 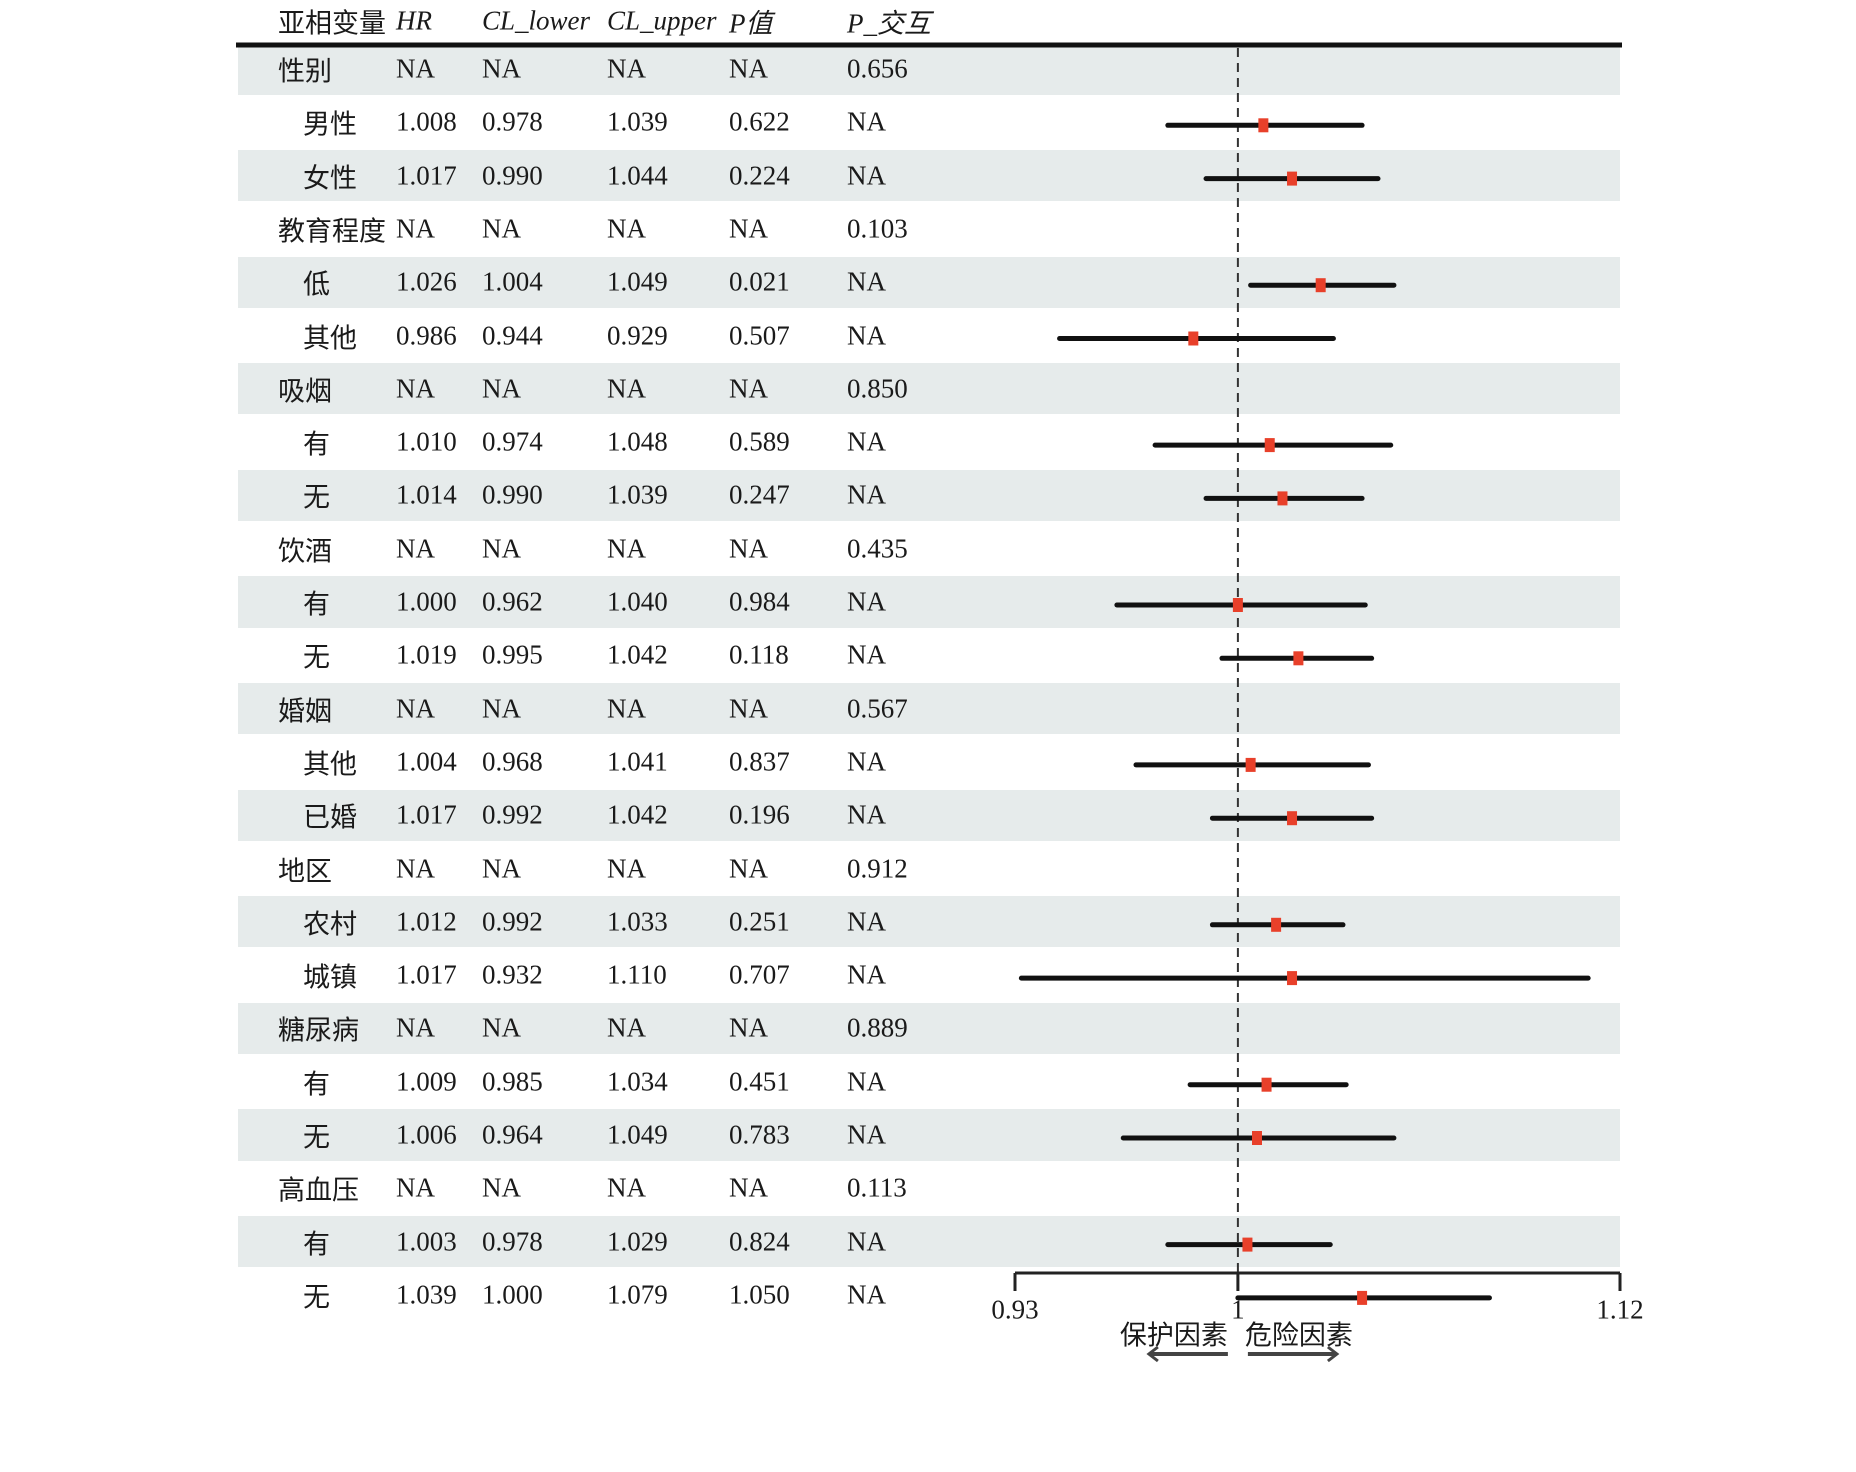 What do you see at coordinates (877, 1027) in the screenshot?
I see `cell-p_int: 0.889` at bounding box center [877, 1027].